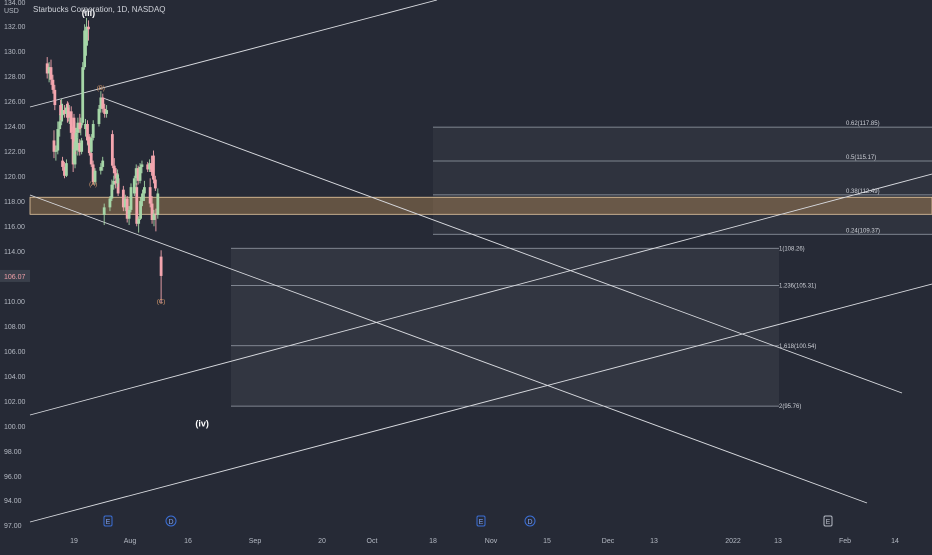 This screenshot has height=555, width=932. What do you see at coordinates (790, 407) in the screenshot?
I see `fib-level-label: 2(95.76)` at bounding box center [790, 407].